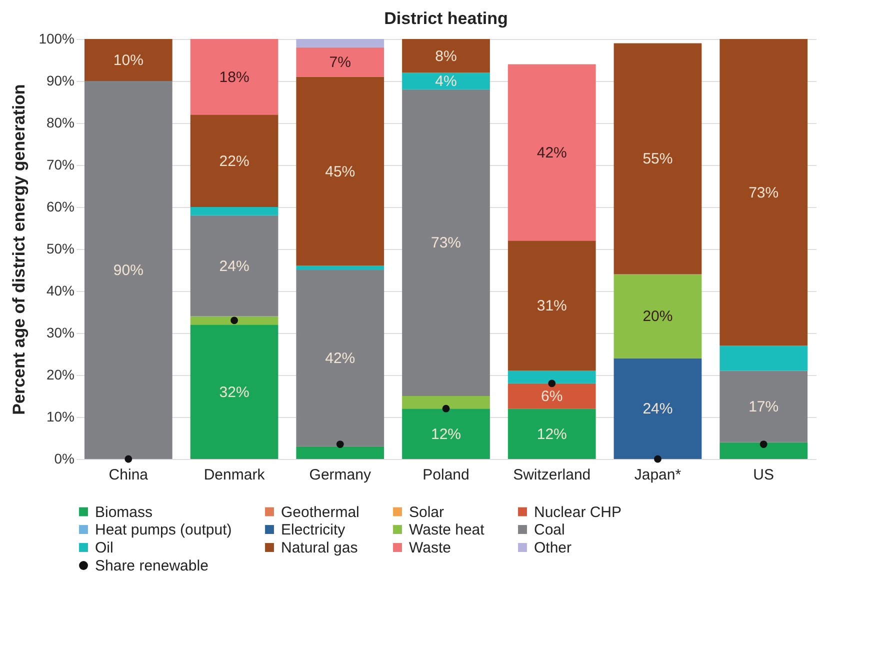 This screenshot has height=654, width=888. Describe the element at coordinates (320, 512) in the screenshot. I see `legend-label: Geothermal` at that location.